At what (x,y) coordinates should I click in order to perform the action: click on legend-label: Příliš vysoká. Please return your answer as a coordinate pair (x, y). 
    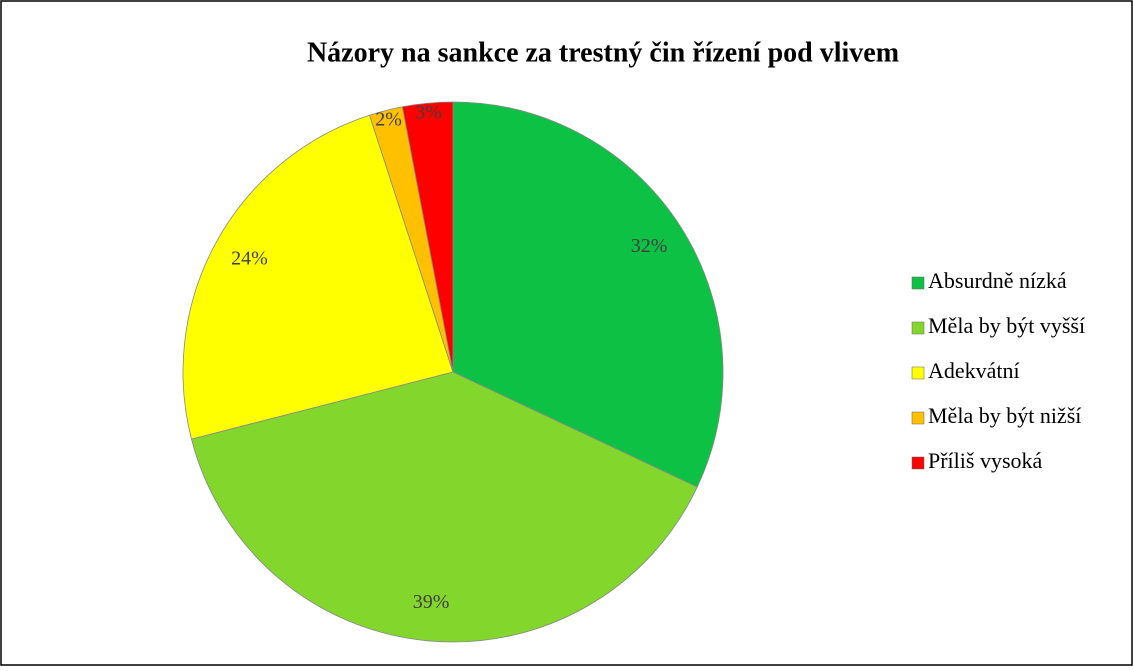
    Looking at the image, I should click on (985, 460).